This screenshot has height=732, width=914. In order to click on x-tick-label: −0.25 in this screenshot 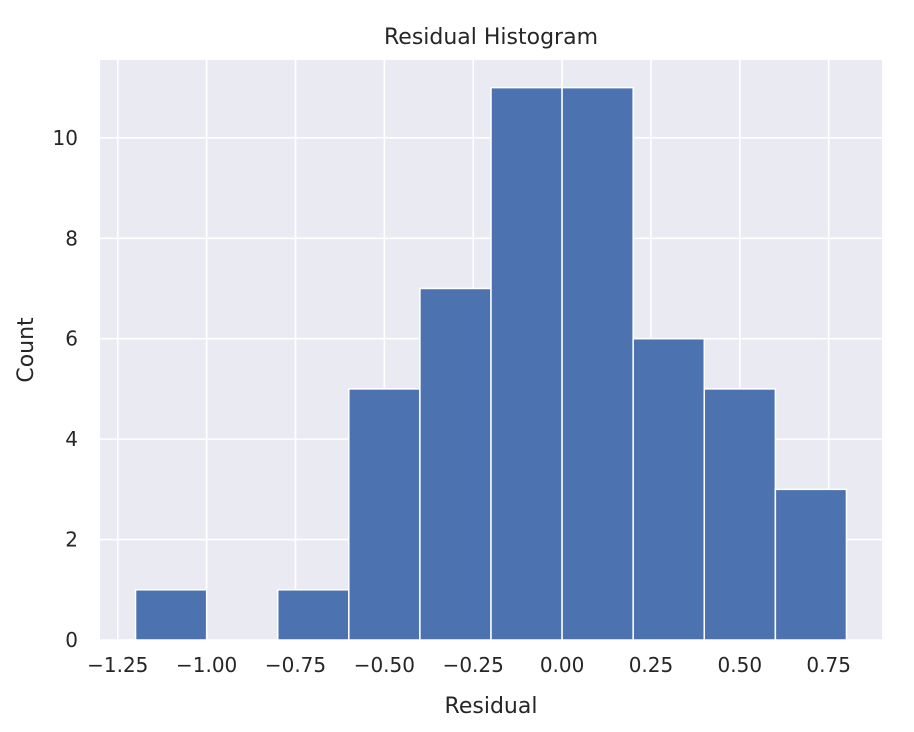, I will do `click(473, 665)`.